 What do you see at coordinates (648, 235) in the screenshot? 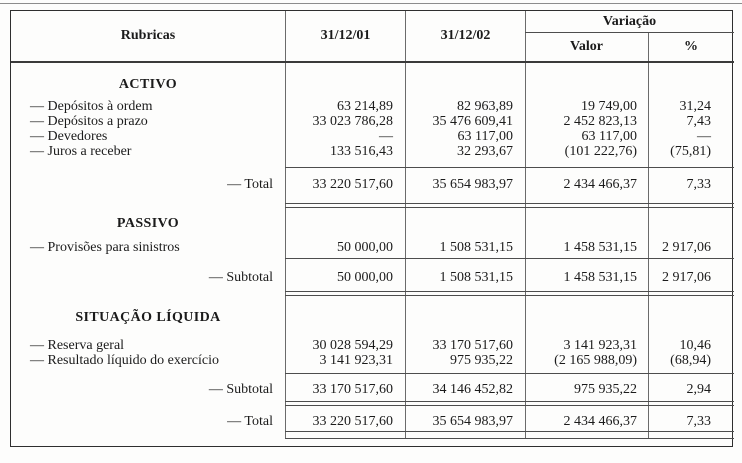
I see `column-divider-valor-percent` at bounding box center [648, 235].